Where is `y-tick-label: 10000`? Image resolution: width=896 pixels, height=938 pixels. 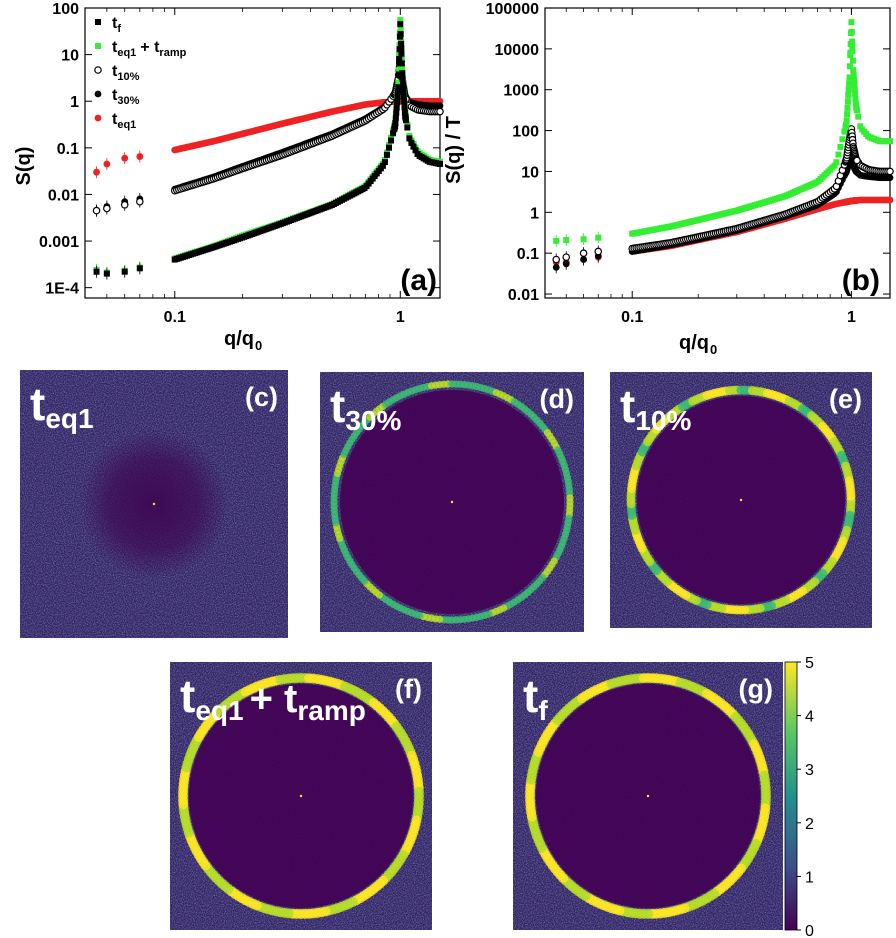
y-tick-label: 10000 is located at coordinates (517, 50).